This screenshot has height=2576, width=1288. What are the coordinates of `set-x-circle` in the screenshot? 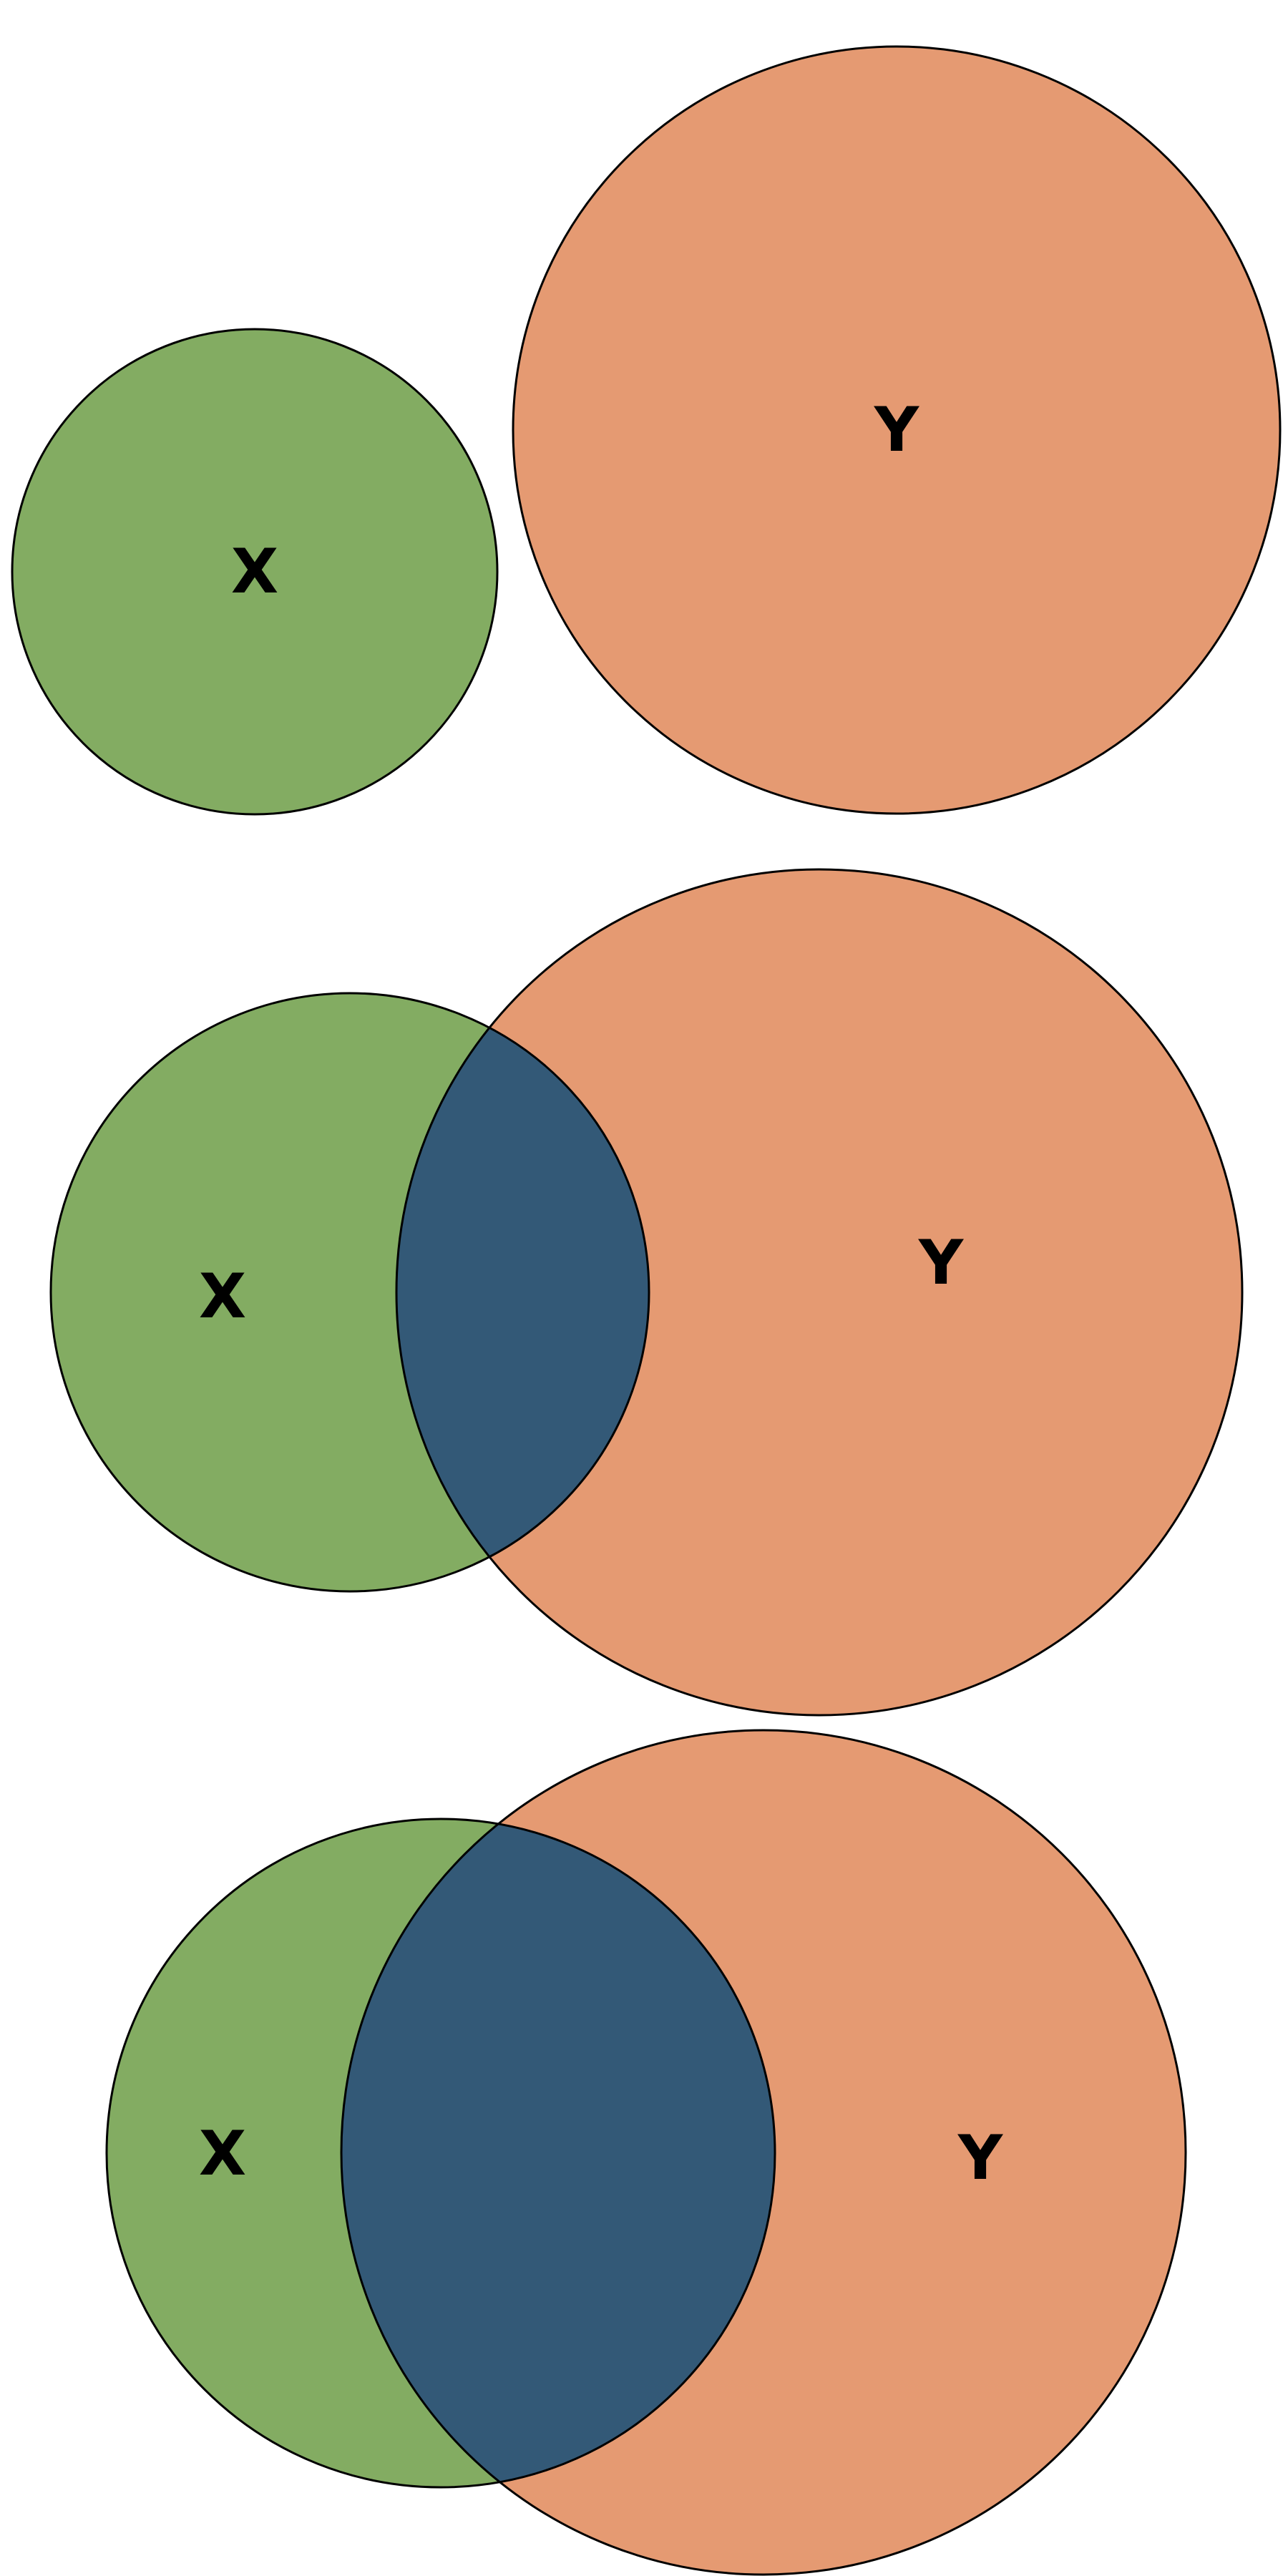 It's located at (255, 572).